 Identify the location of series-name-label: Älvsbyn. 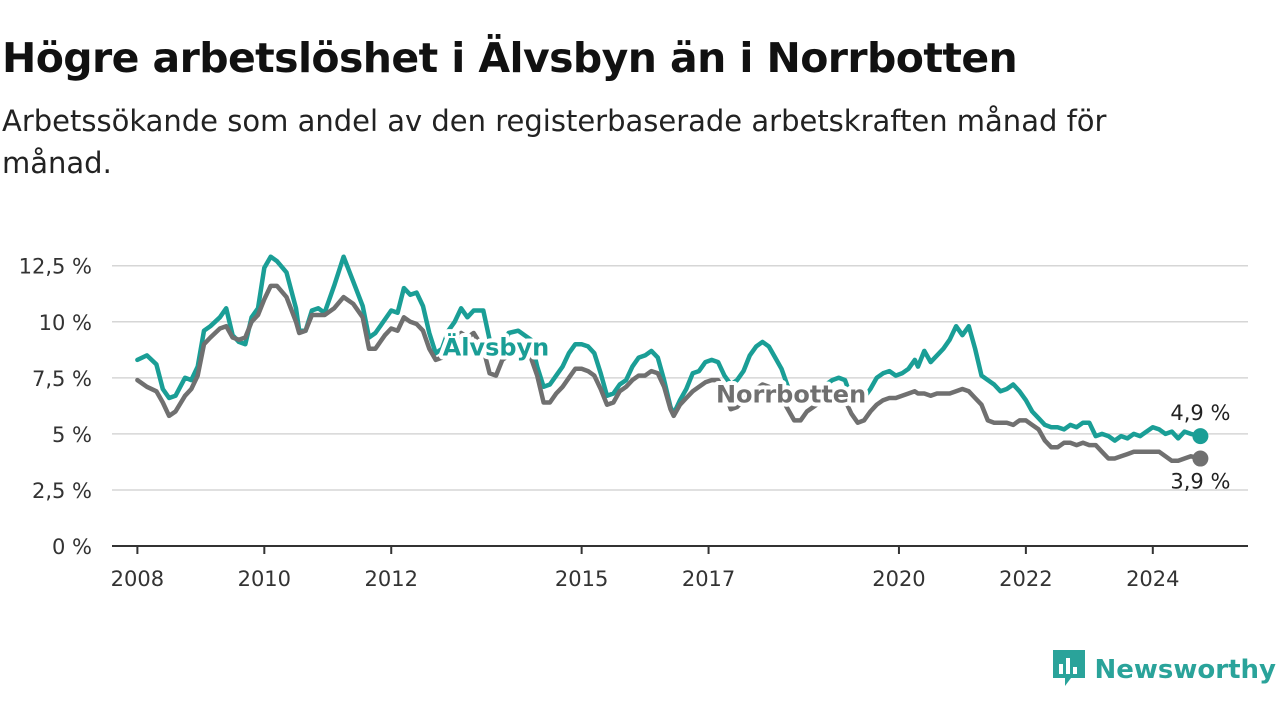
(496, 346).